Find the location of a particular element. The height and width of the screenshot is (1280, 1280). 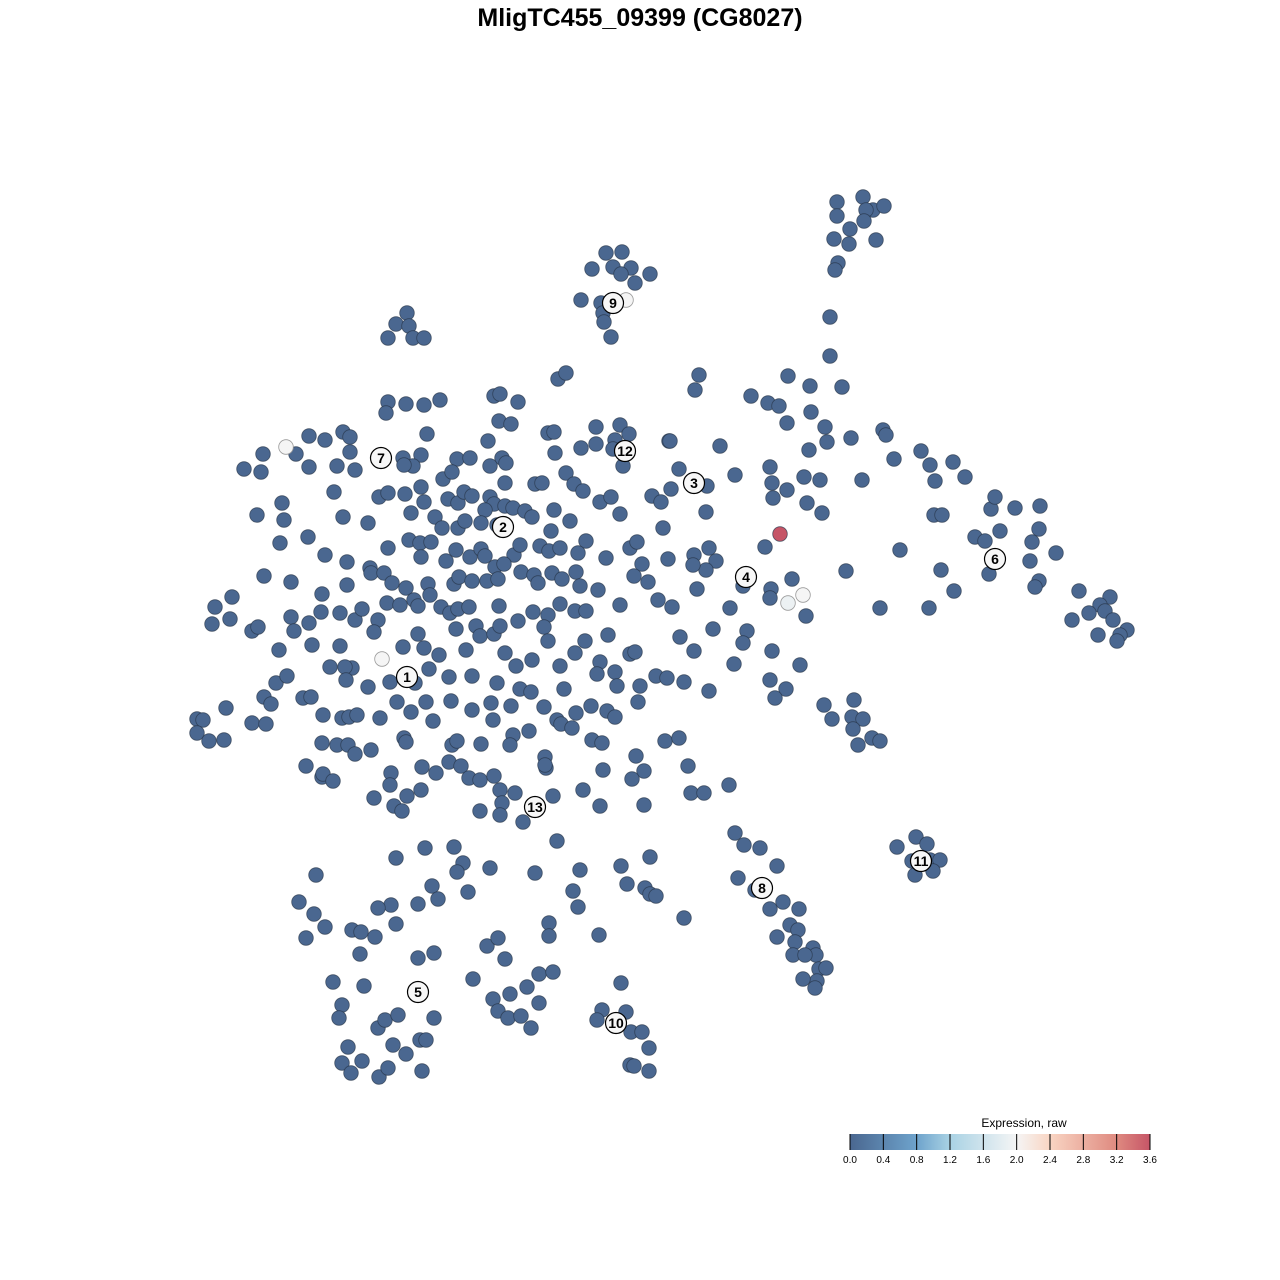

cluster-label-text: 5 is located at coordinates (418, 992).